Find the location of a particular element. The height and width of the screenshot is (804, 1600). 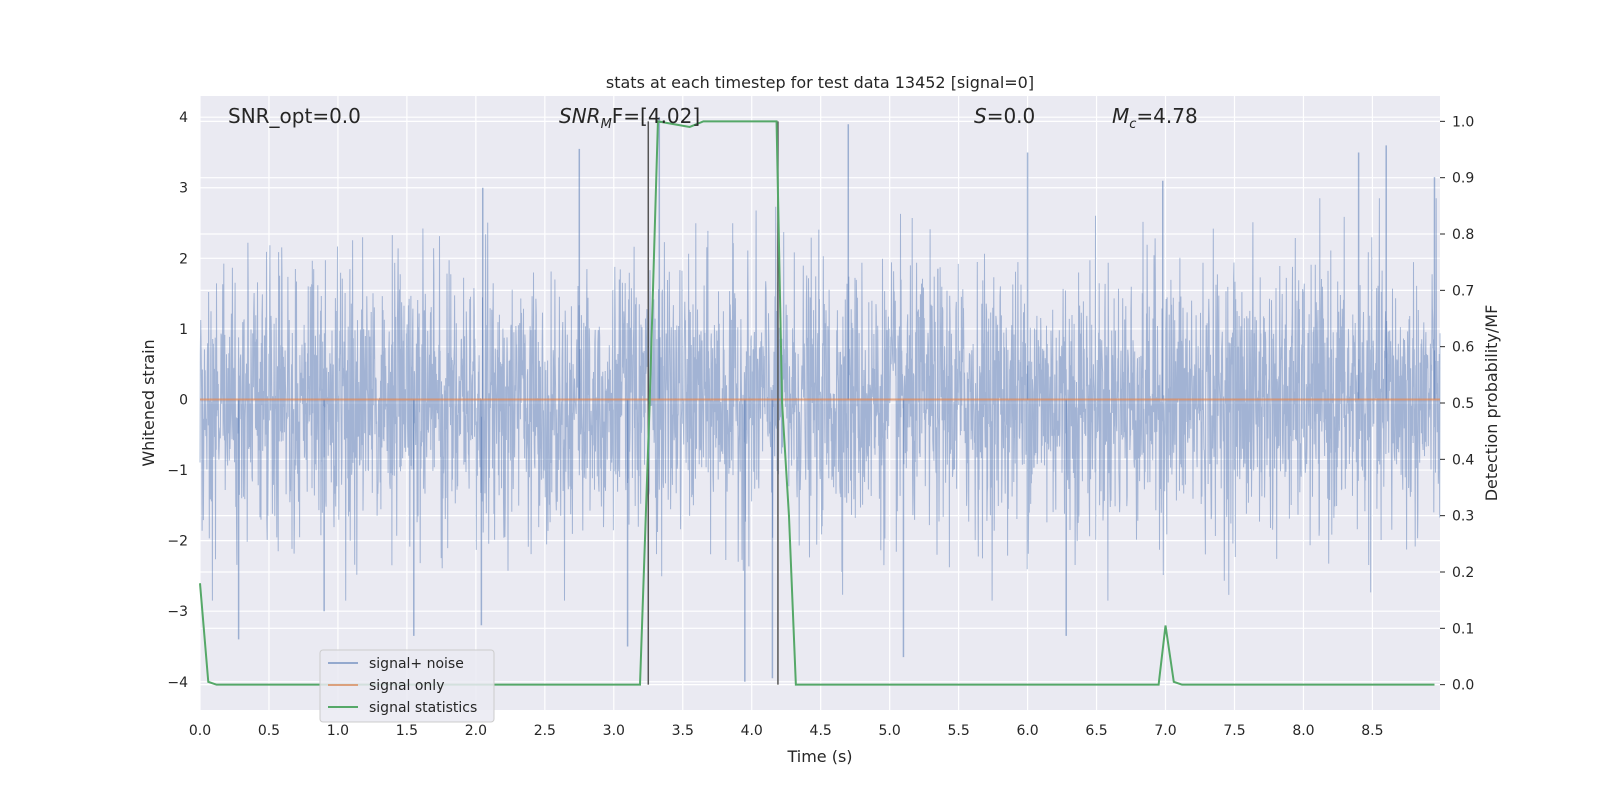

y-tick-label: −2 is located at coordinates (177, 542).